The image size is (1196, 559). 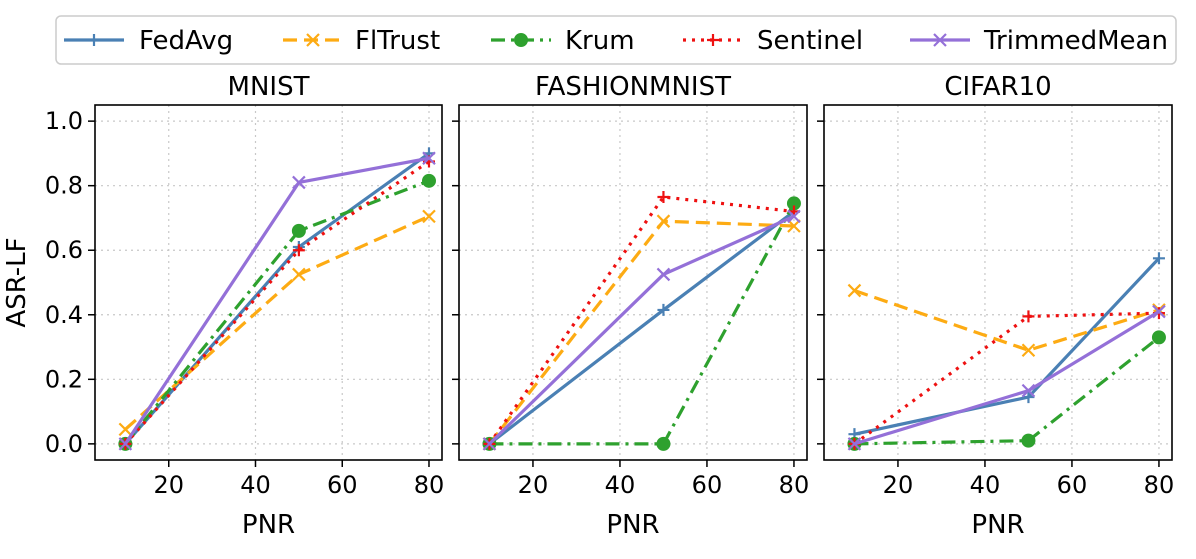 What do you see at coordinates (563, 41) in the screenshot?
I see `legend-item-krum: Krum` at bounding box center [563, 41].